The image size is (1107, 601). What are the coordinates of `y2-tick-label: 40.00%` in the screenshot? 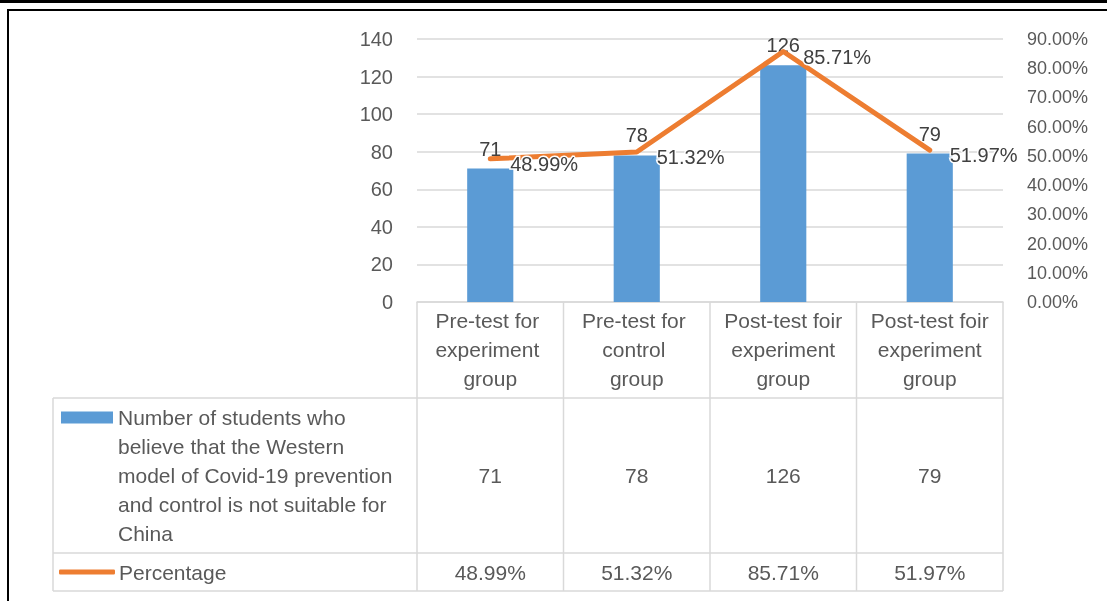 It's located at (1058, 185).